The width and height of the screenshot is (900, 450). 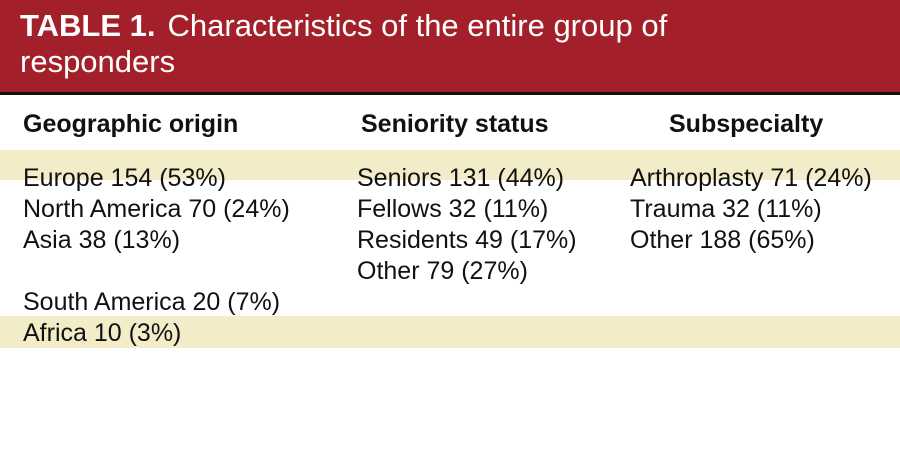 What do you see at coordinates (455, 124) in the screenshot?
I see `header-seniority-status: Seniority status` at bounding box center [455, 124].